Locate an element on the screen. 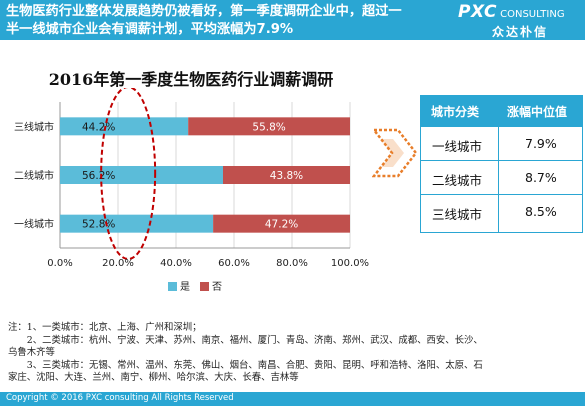 This screenshot has width=585, height=406. table-cell-value: 8.5% is located at coordinates (541, 211).